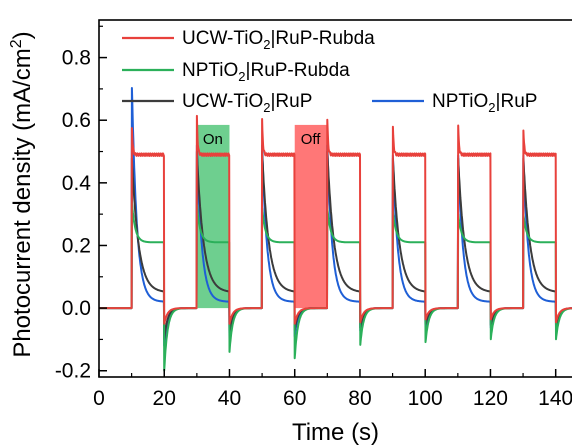  I want to click on x-tick-label: 0, so click(99, 398).